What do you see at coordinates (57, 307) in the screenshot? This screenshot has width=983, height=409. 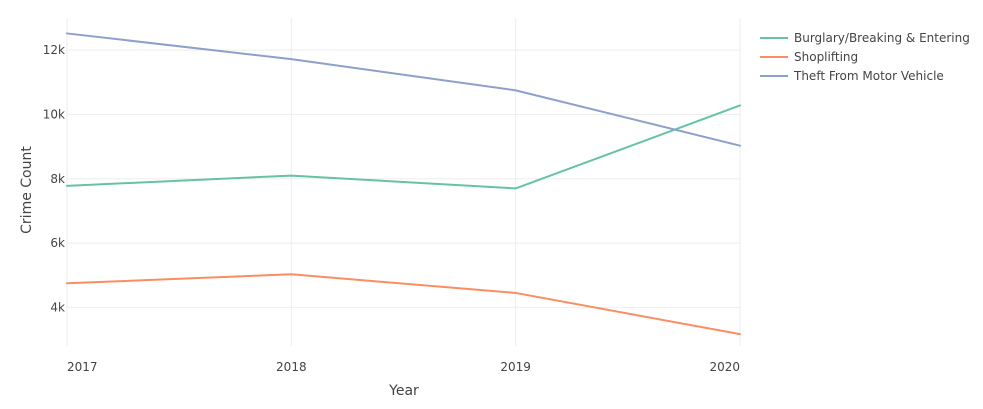 I see `y-tick-label: 4k` at bounding box center [57, 307].